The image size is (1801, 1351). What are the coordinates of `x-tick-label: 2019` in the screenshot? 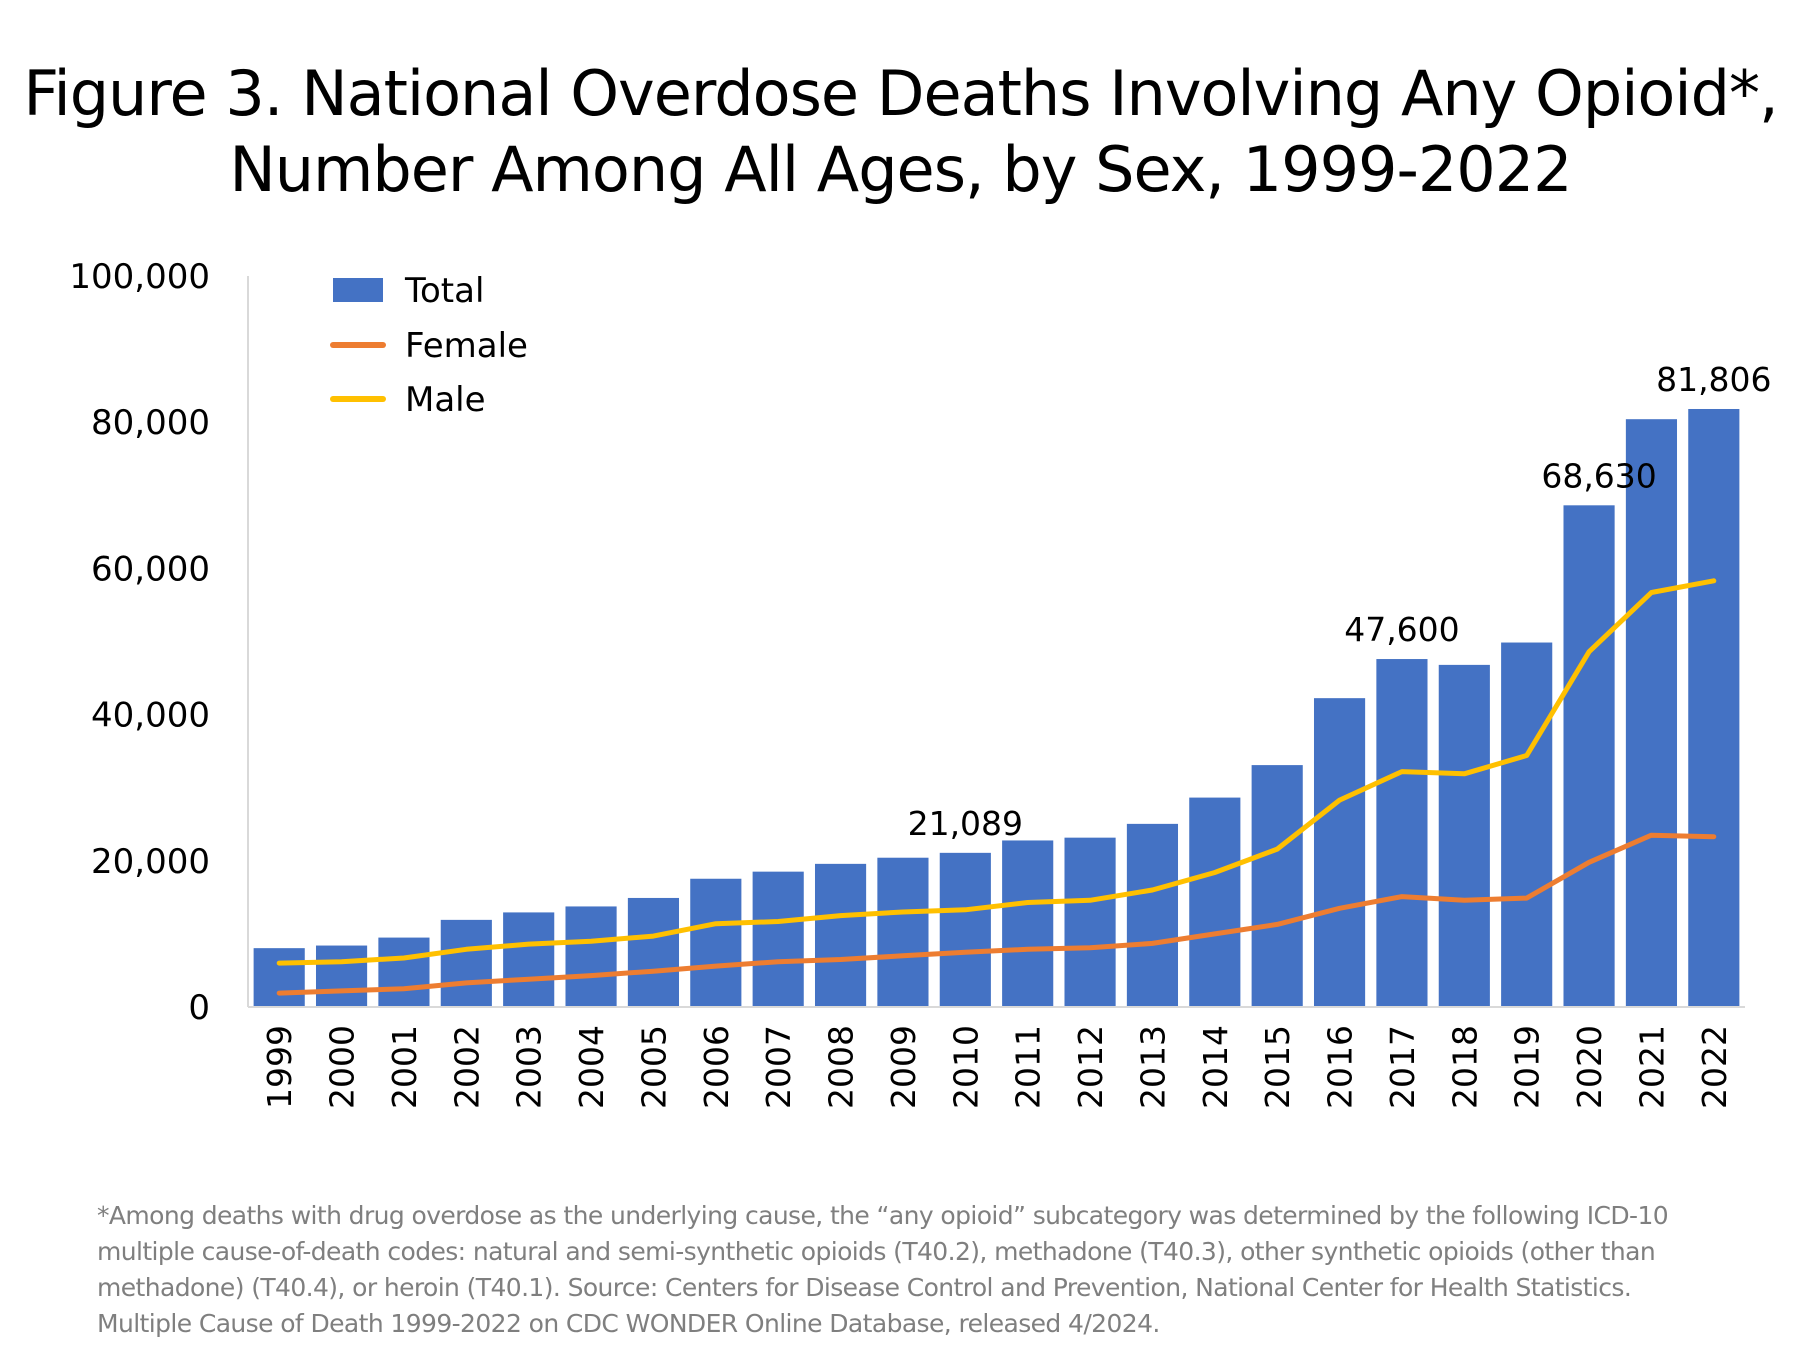 It's located at (1527, 1067).